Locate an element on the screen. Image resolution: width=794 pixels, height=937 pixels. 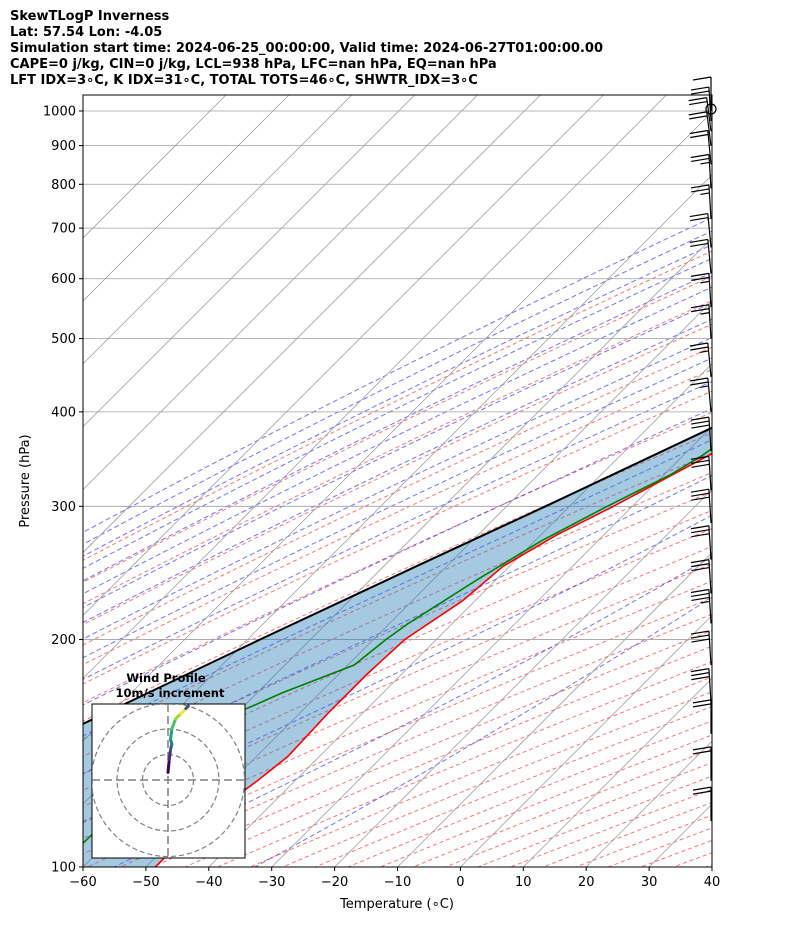
hodograph-ring is located at coordinates (168, 781).